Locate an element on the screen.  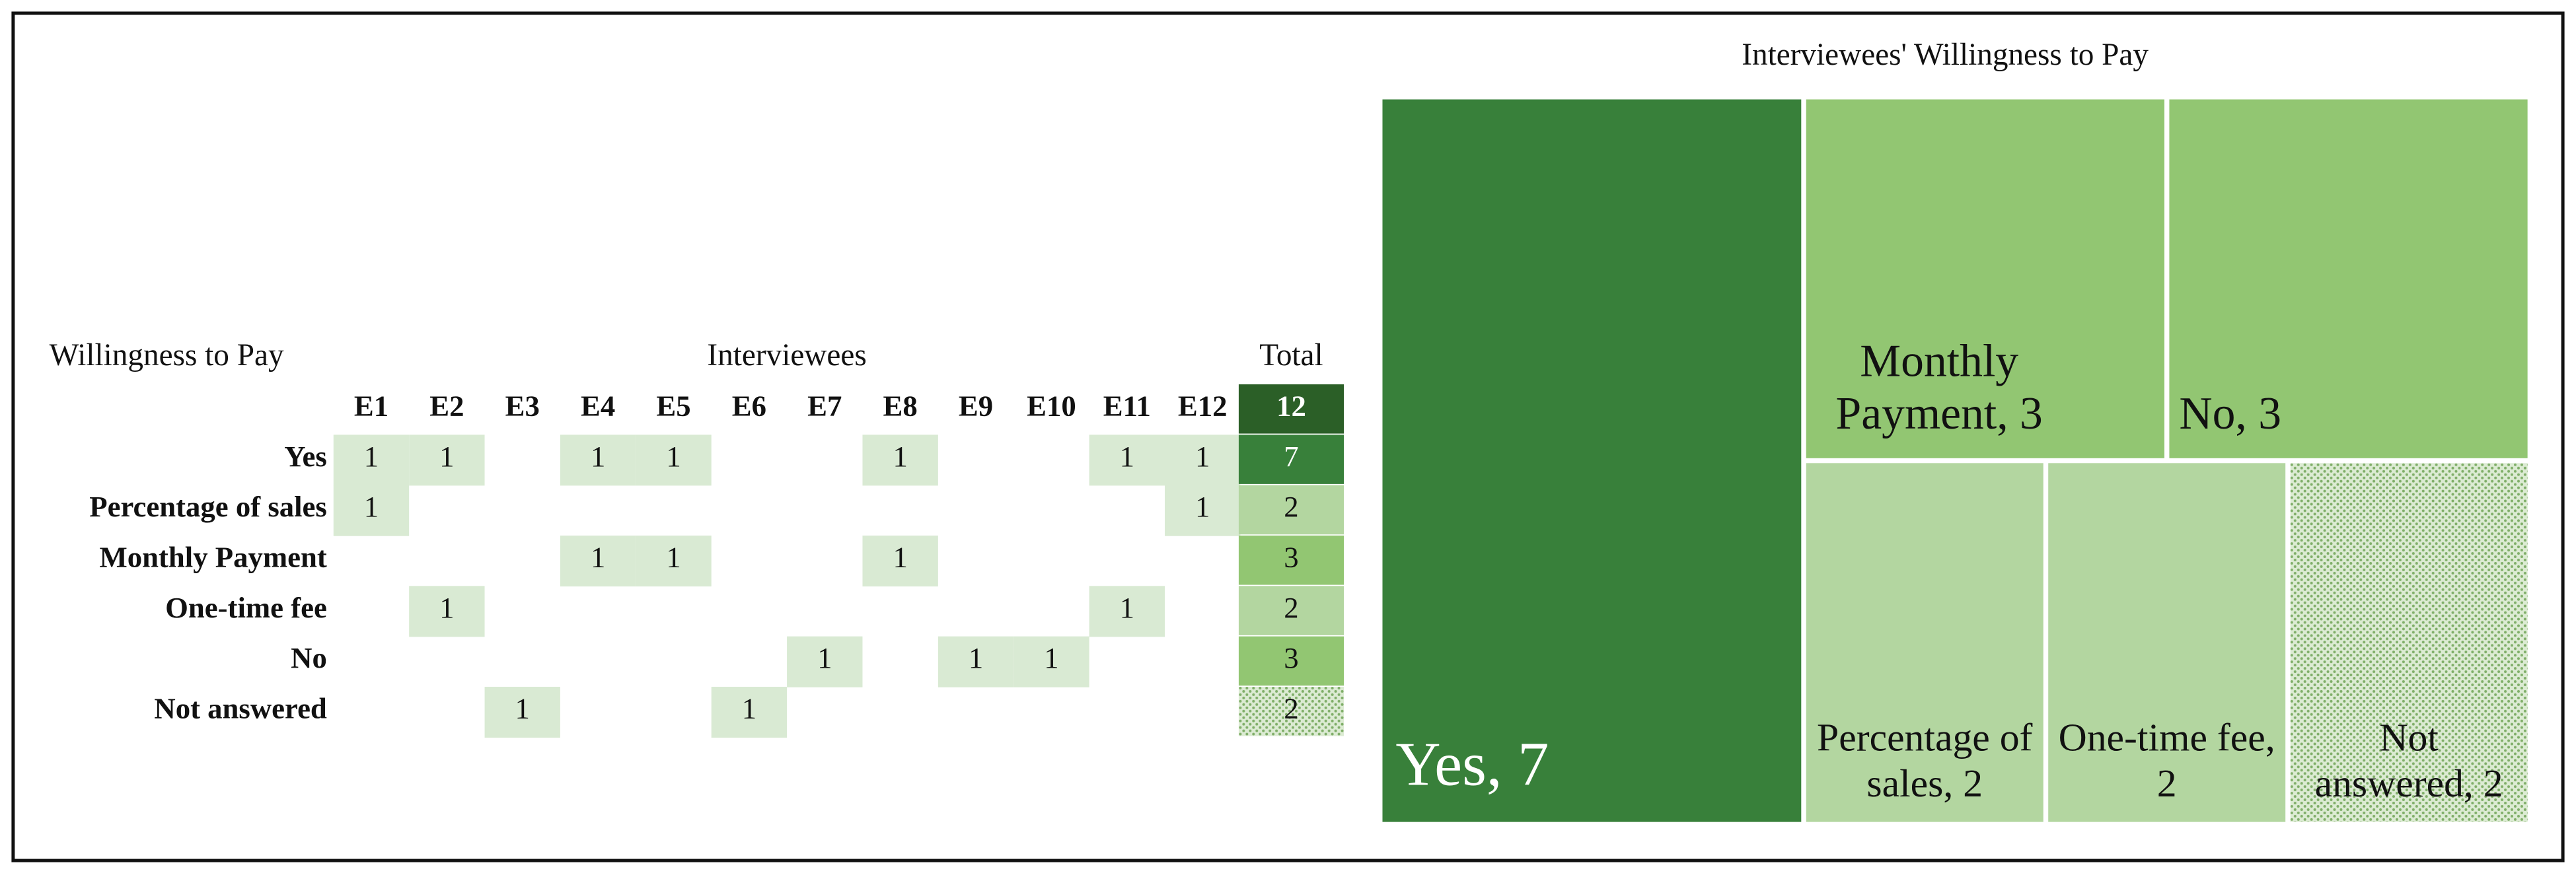
tile-label-wrap: Not answered, 2 is located at coordinates (2409, 643).